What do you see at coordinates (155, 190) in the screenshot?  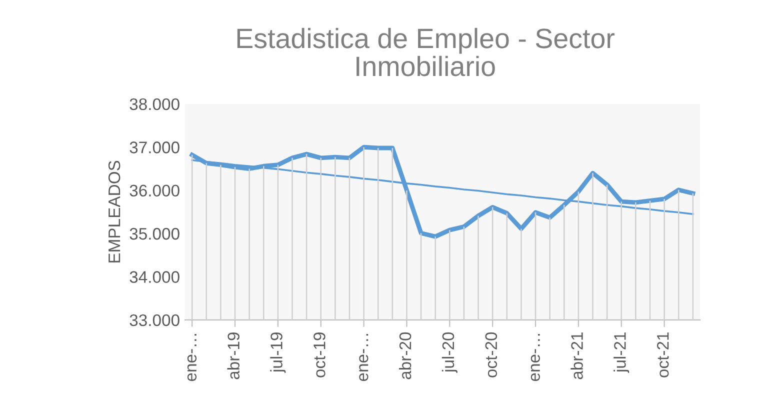 I see `y-tick-label: 36.000` at bounding box center [155, 190].